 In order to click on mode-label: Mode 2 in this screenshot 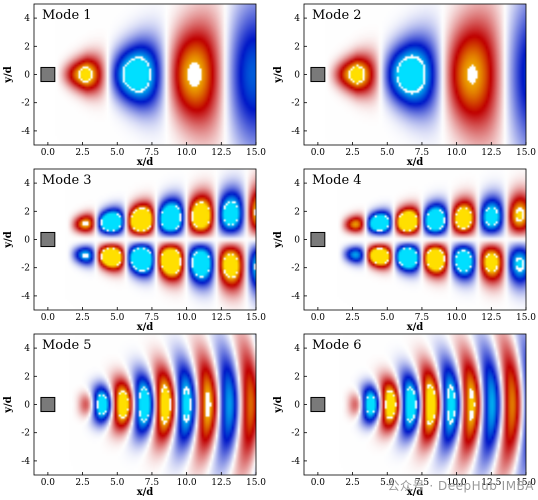, I will do `click(337, 15)`.